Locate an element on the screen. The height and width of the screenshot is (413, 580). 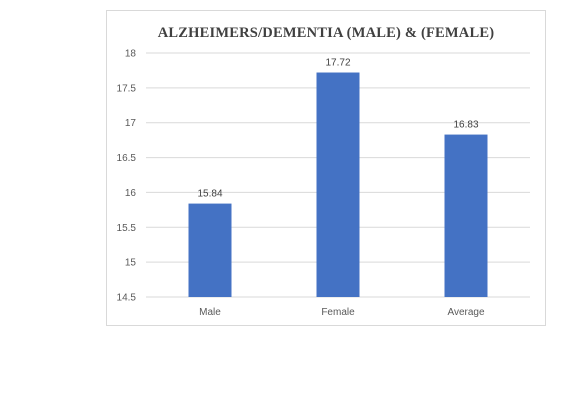
chart-title: ALZHEIMERS/DEMENTIA (MALE) & (FEMALE) is located at coordinates (326, 33).